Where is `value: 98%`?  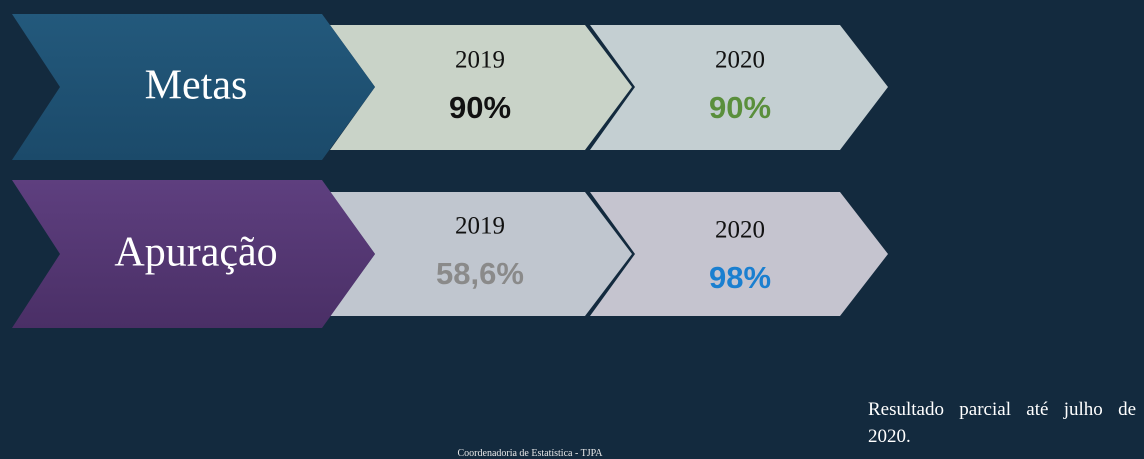
value: 98% is located at coordinates (740, 277).